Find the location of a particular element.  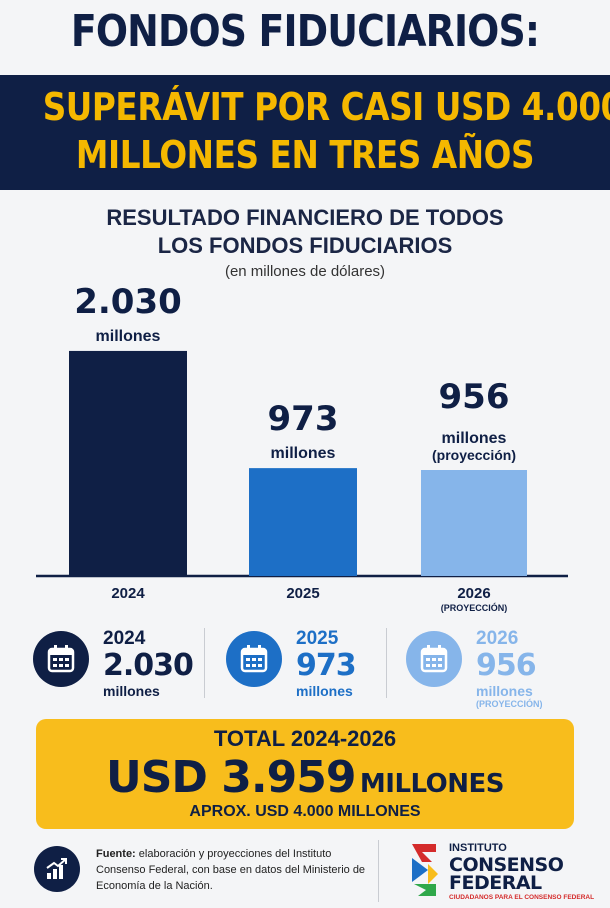

stat-year: 2025 is located at coordinates (317, 638).